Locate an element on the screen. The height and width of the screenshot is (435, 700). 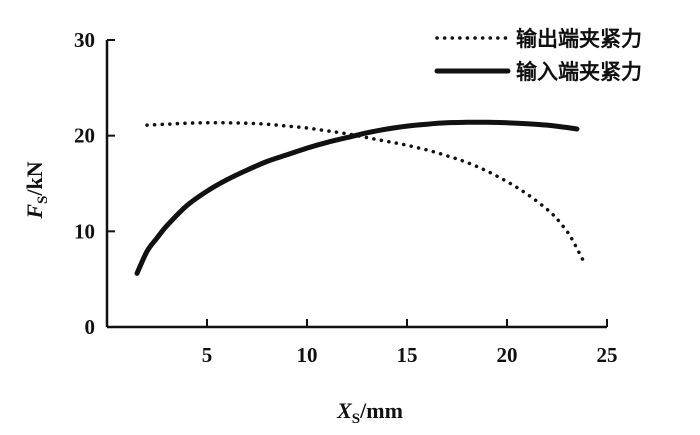
y-axis-title: FS/kN is located at coordinates (36, 190).